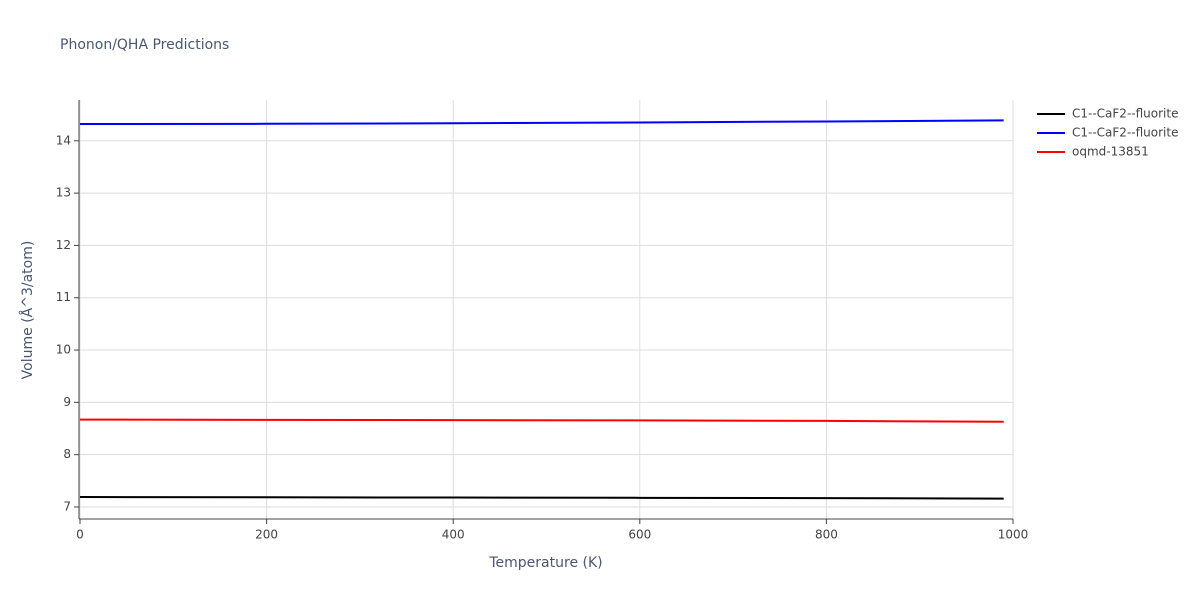  I want to click on y-tick-label: 8, so click(67, 454).